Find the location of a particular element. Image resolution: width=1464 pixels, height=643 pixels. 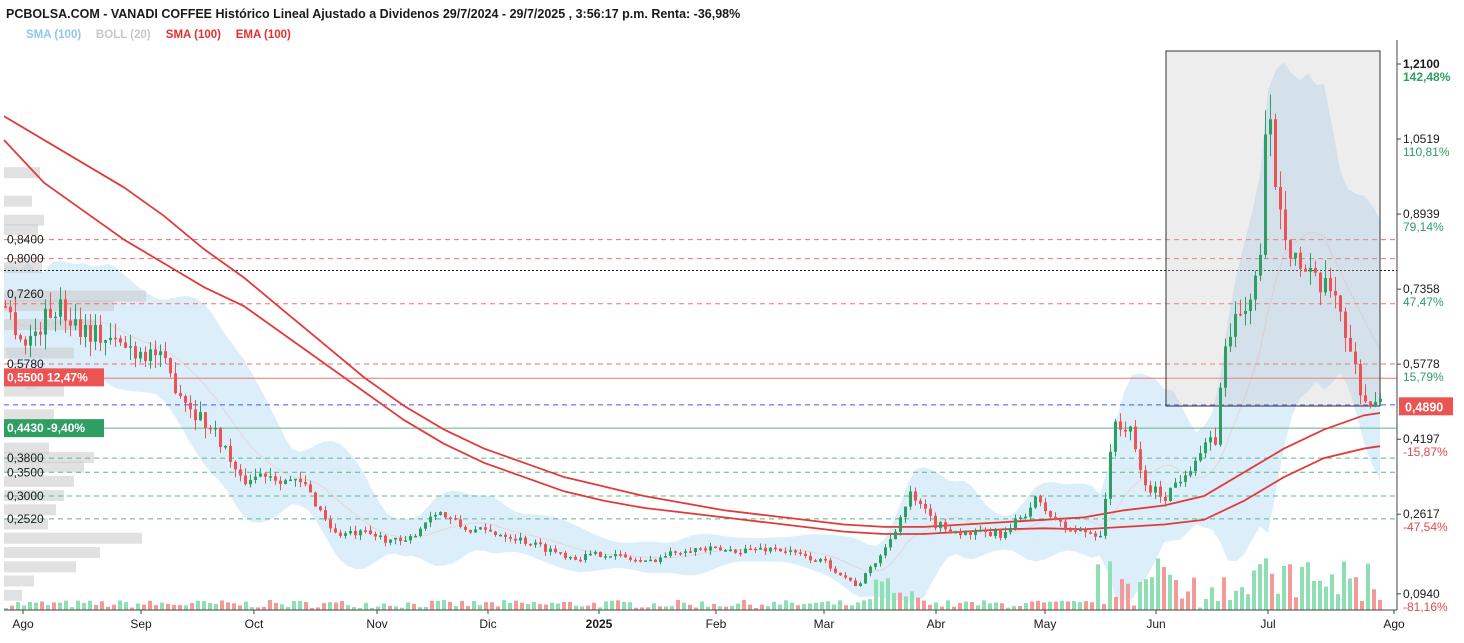

selection-rectangle is located at coordinates (1273, 228).